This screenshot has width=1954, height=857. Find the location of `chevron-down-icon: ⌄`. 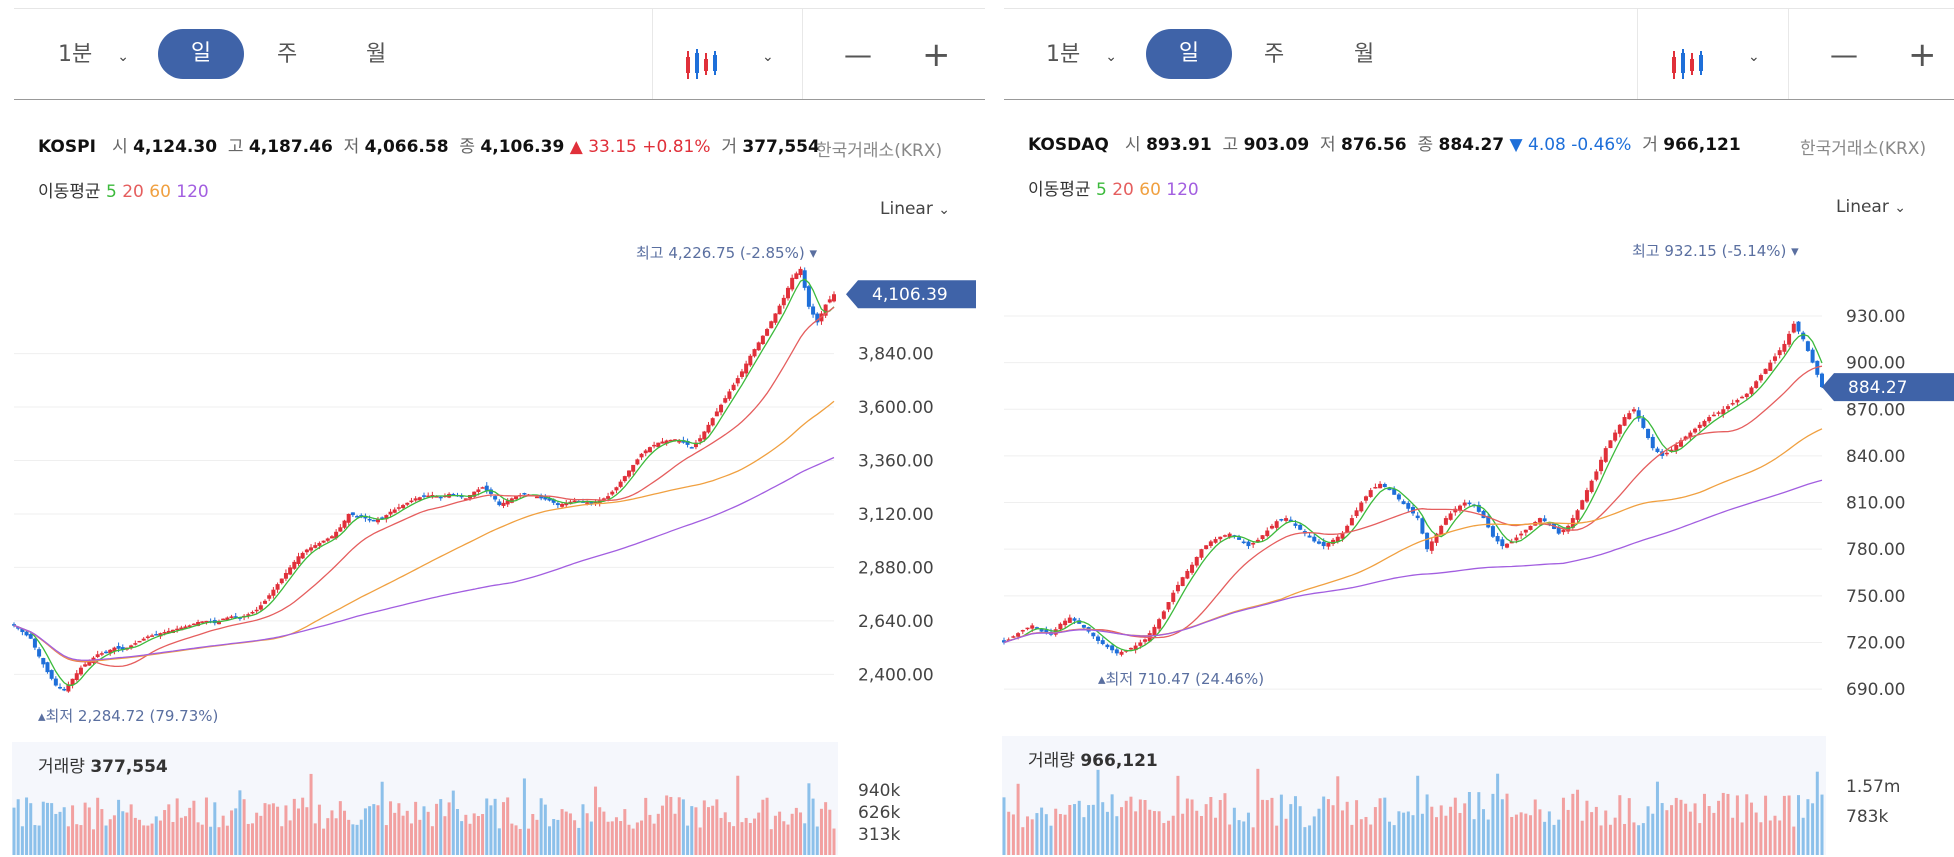

chevron-down-icon: ⌄ is located at coordinates (123, 57).